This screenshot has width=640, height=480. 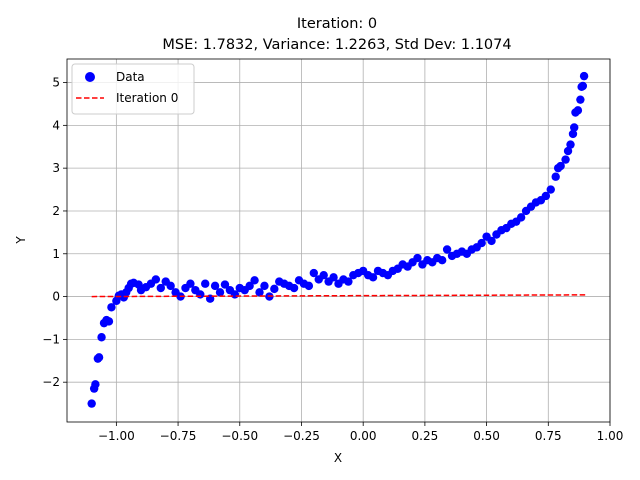 I want to click on y-axis-label: Y, so click(x=21, y=240).